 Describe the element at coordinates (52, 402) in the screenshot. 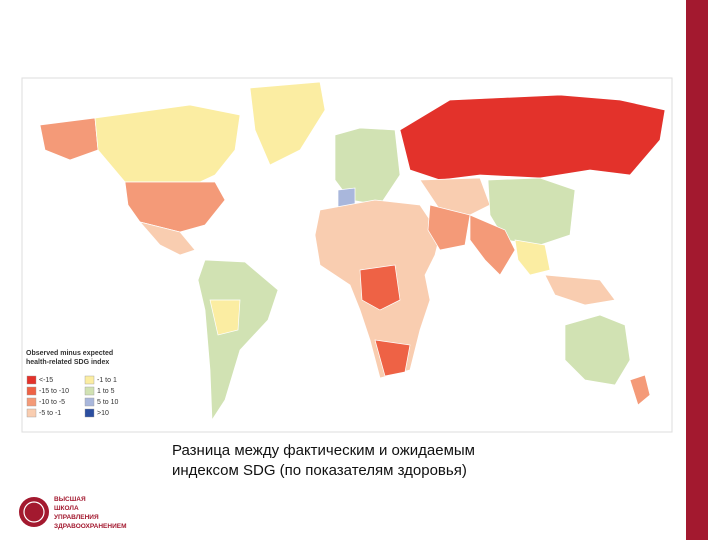

I see `legend-label: -10 to -5` at that location.